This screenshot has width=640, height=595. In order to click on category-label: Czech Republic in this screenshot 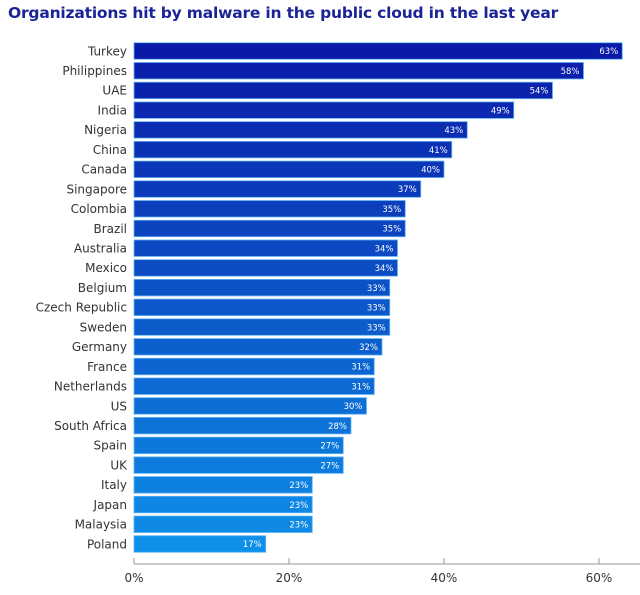, I will do `click(81, 308)`.